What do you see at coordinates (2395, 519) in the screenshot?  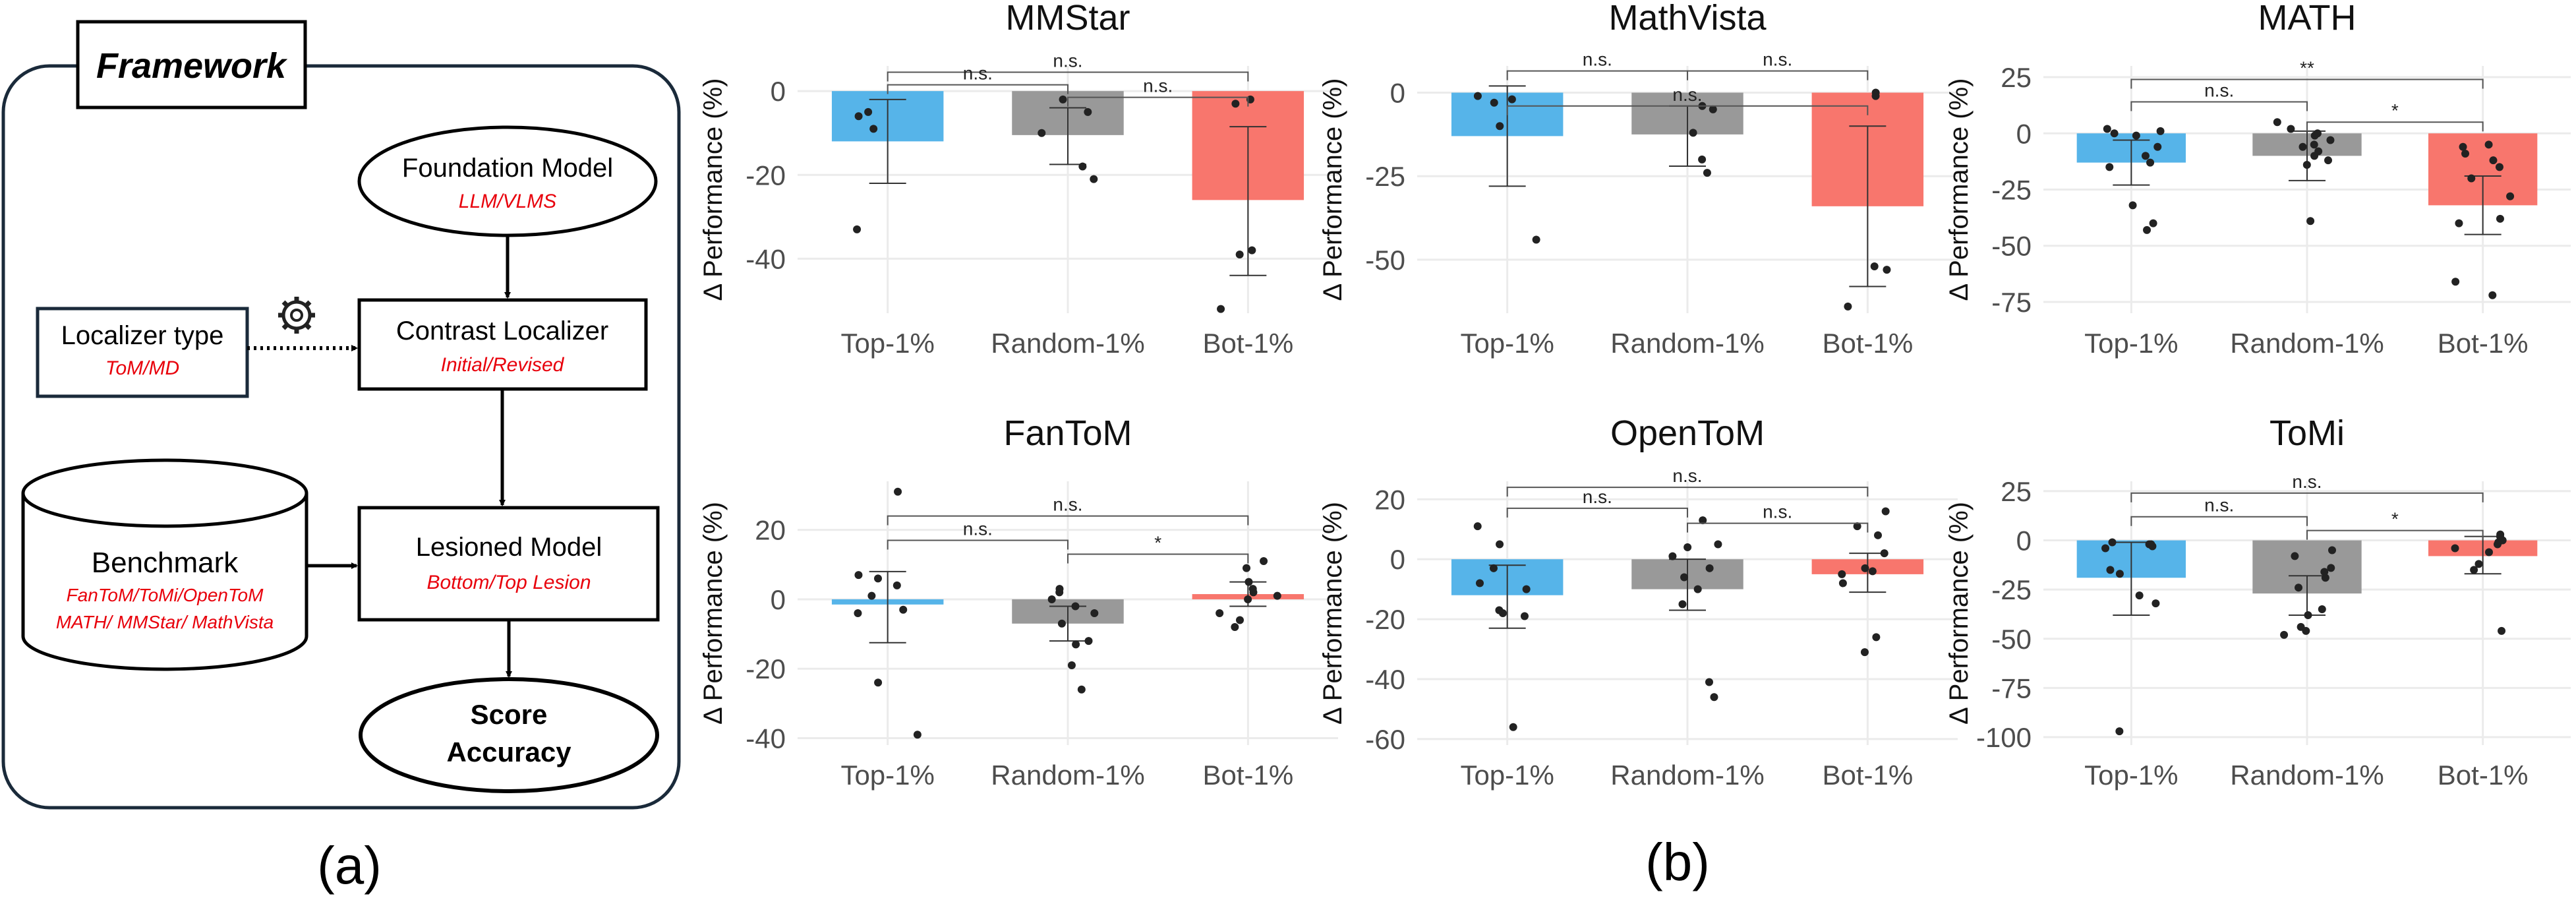 I see `significance-label: *` at bounding box center [2395, 519].